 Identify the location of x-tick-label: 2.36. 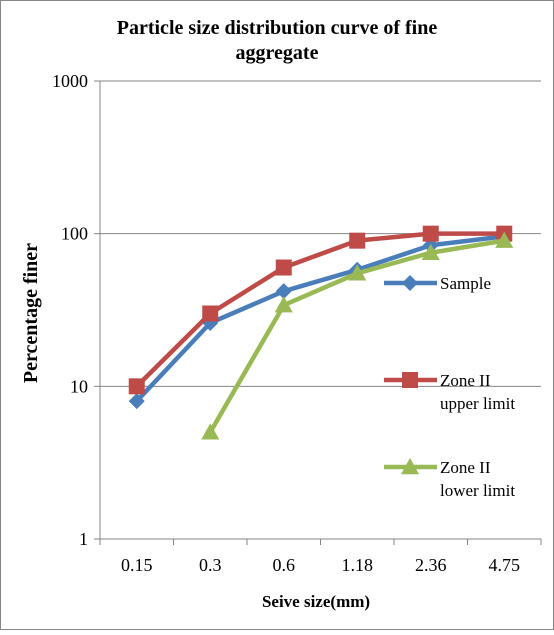
(431, 565).